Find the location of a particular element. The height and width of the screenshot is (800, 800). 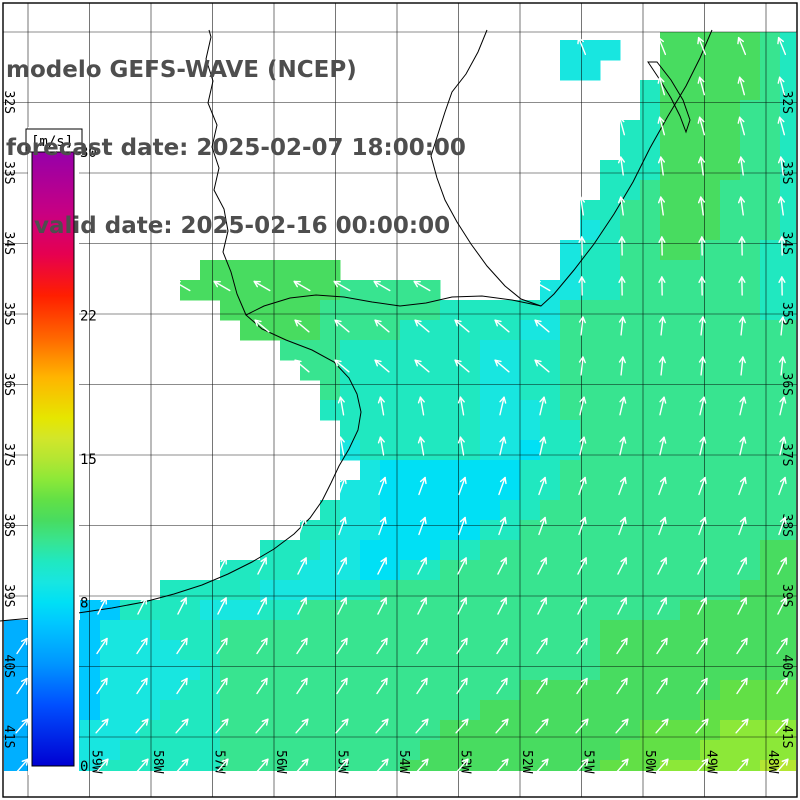

colorbar-tick-label: 0 is located at coordinates (84, 767).